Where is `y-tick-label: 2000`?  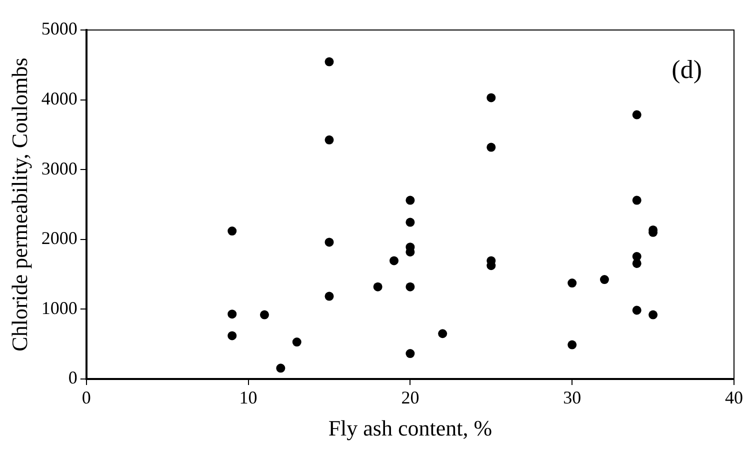
y-tick-label: 2000 is located at coordinates (59, 238).